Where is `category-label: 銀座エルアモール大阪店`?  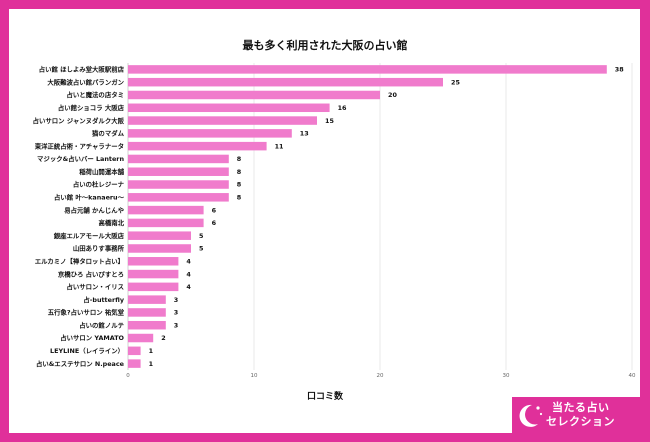 category-label: 銀座エルアモール大阪店 is located at coordinates (89, 235).